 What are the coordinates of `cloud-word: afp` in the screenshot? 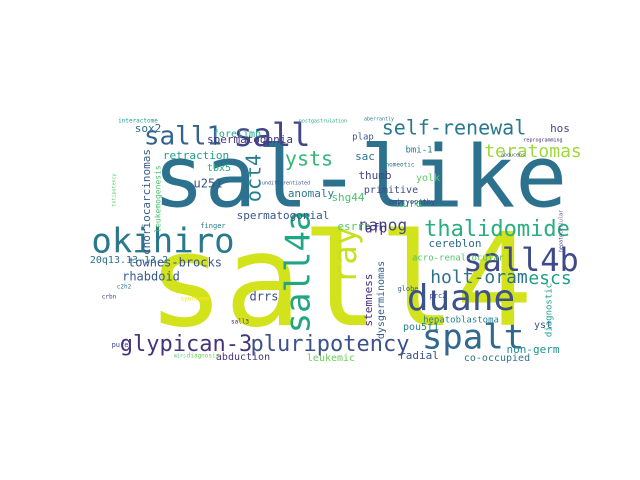 It's located at (376, 229).